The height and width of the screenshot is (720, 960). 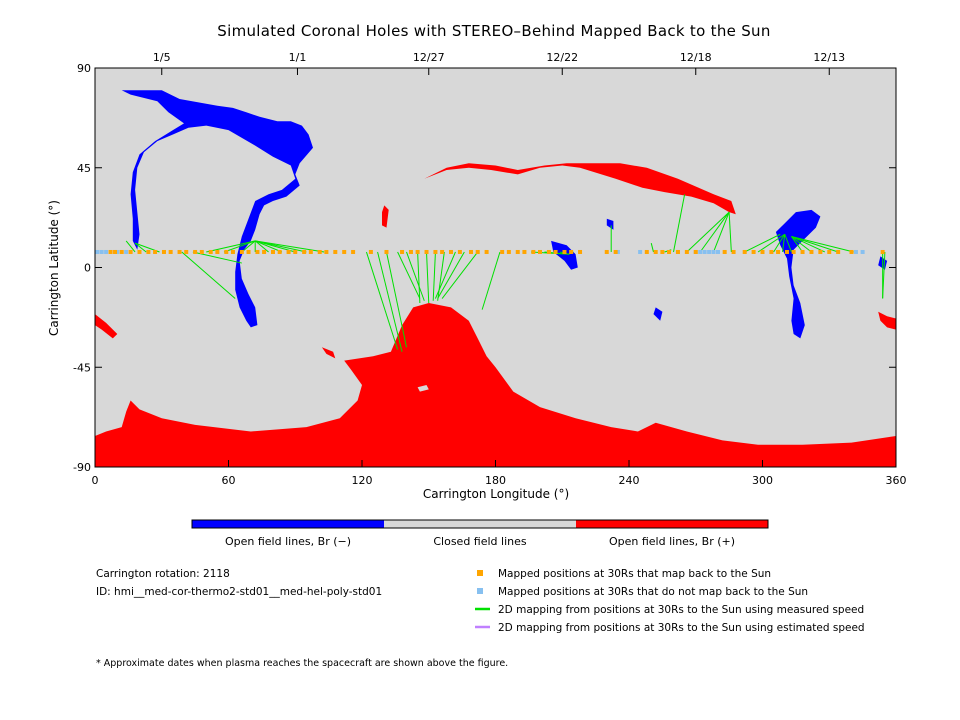 I want to click on x-tick-label-4: 240, so click(x=629, y=480).